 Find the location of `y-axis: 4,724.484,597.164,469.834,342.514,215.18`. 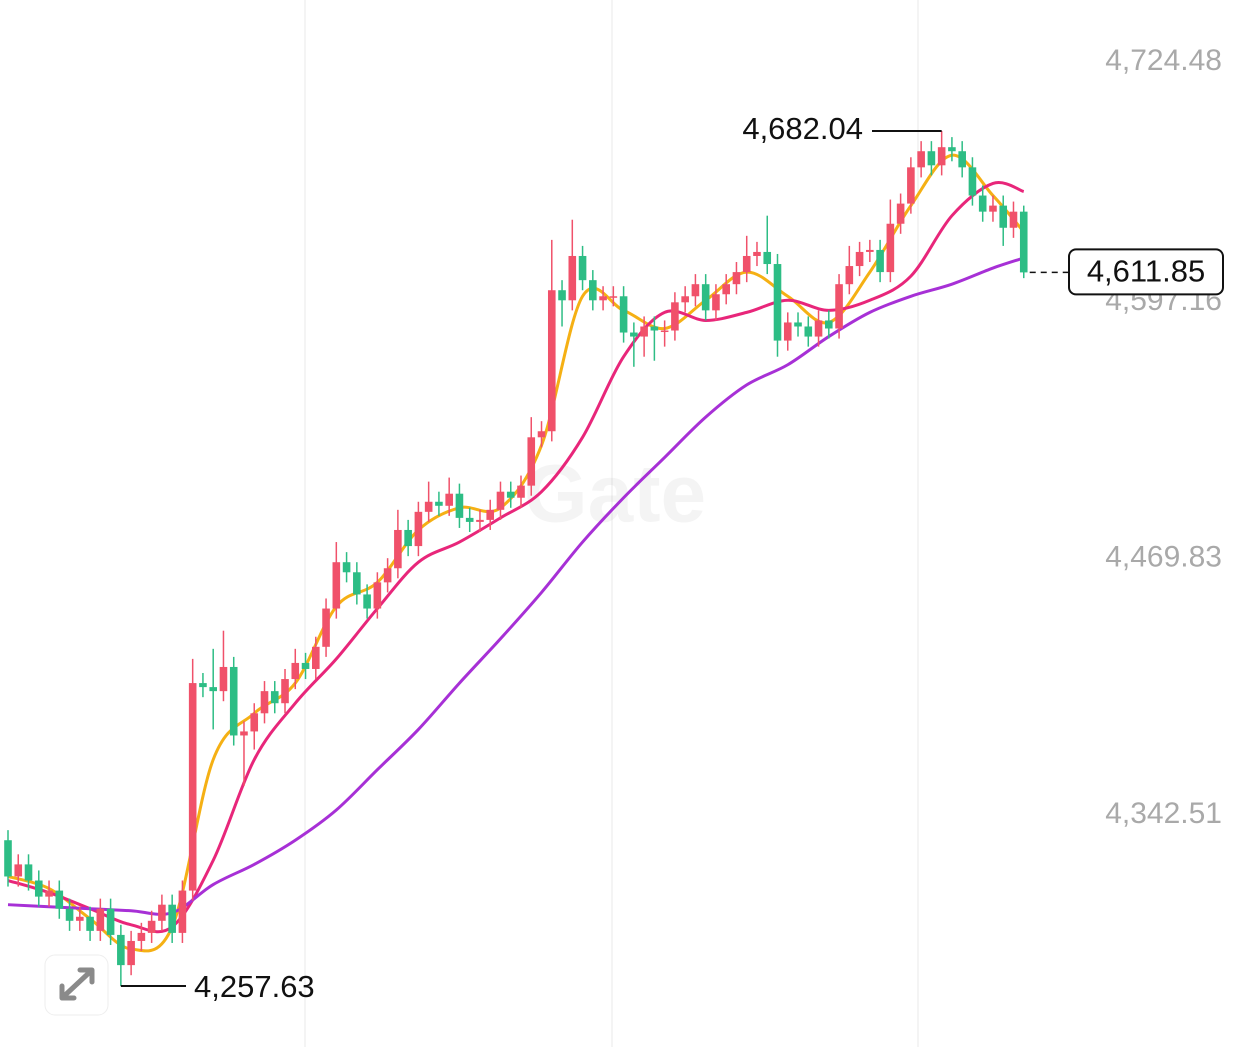

y-axis: 4,724.484,597.164,469.834,342.514,215.18 is located at coordinates (1163, 437).